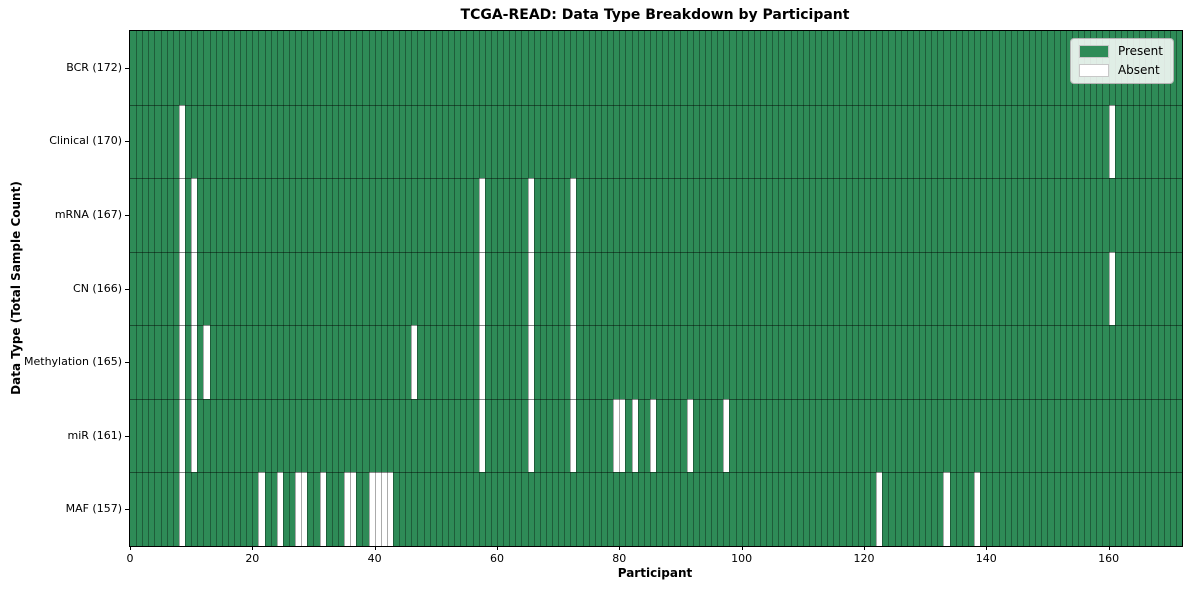 This screenshot has width=1200, height=600. Describe the element at coordinates (656, 215) in the screenshot. I see `heatmap-row-mrna` at that location.